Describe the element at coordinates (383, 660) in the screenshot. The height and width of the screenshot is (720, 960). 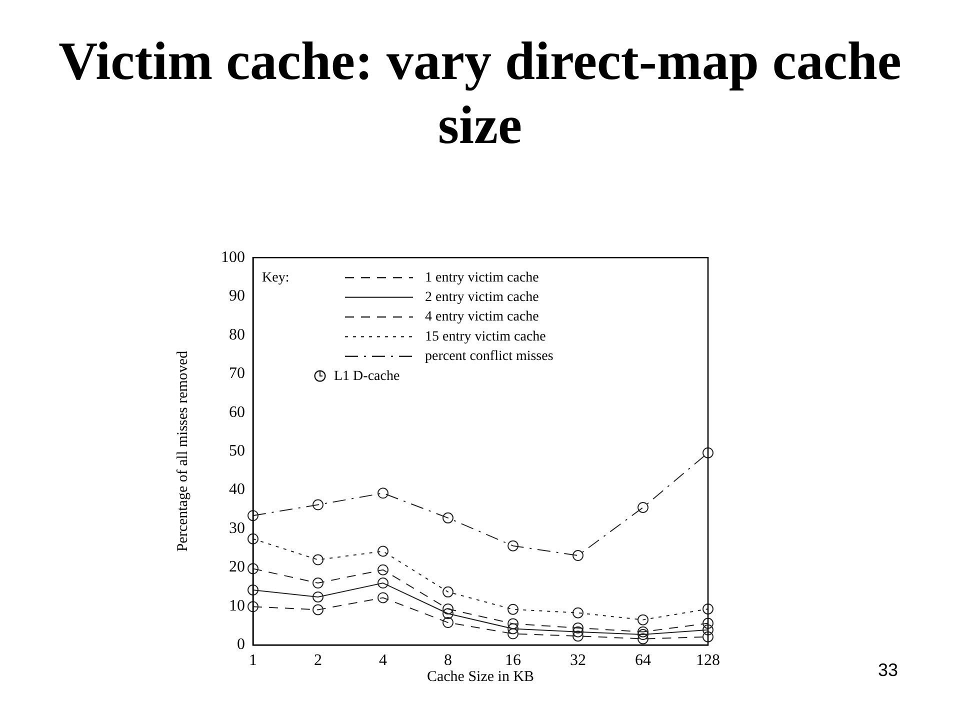
I see `x-tick-label: 4` at that location.